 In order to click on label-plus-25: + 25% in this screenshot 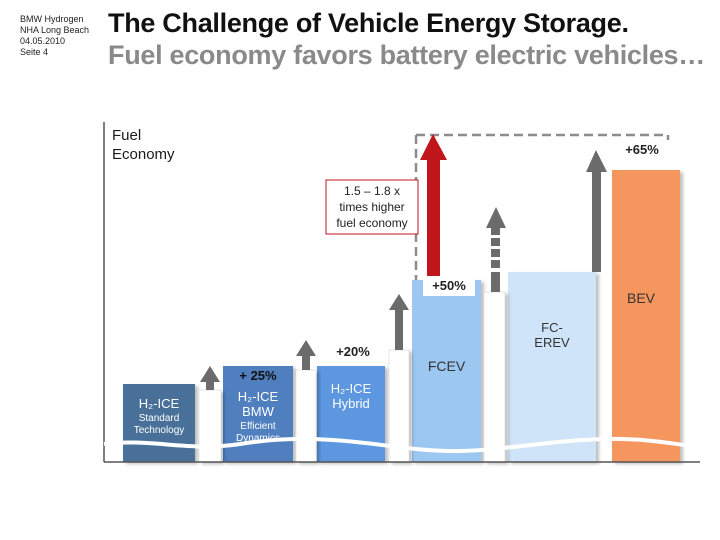, I will do `click(258, 375)`.